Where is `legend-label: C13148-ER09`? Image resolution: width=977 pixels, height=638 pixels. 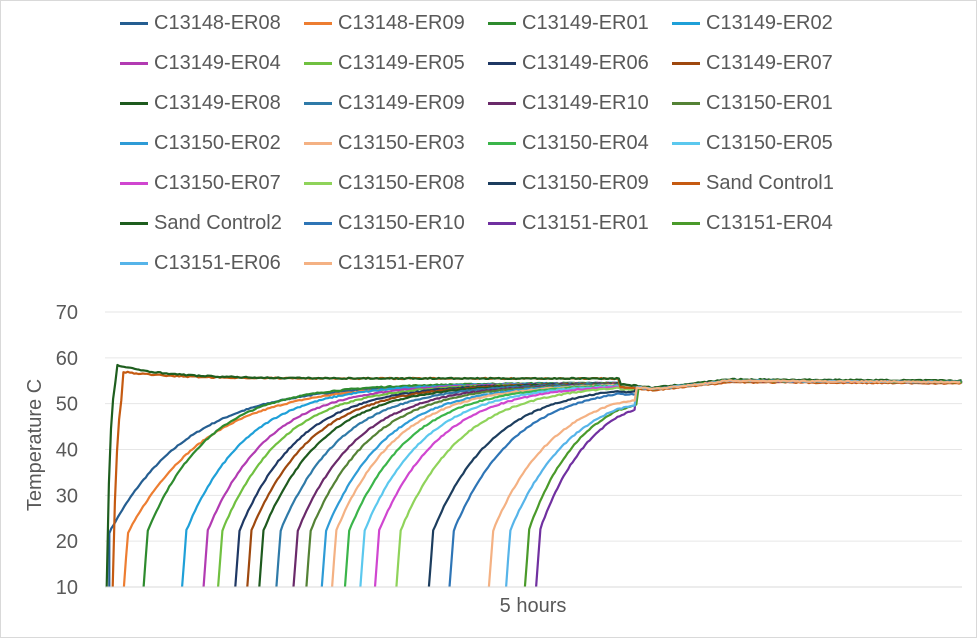
legend-label: C13148-ER09 is located at coordinates (401, 22).